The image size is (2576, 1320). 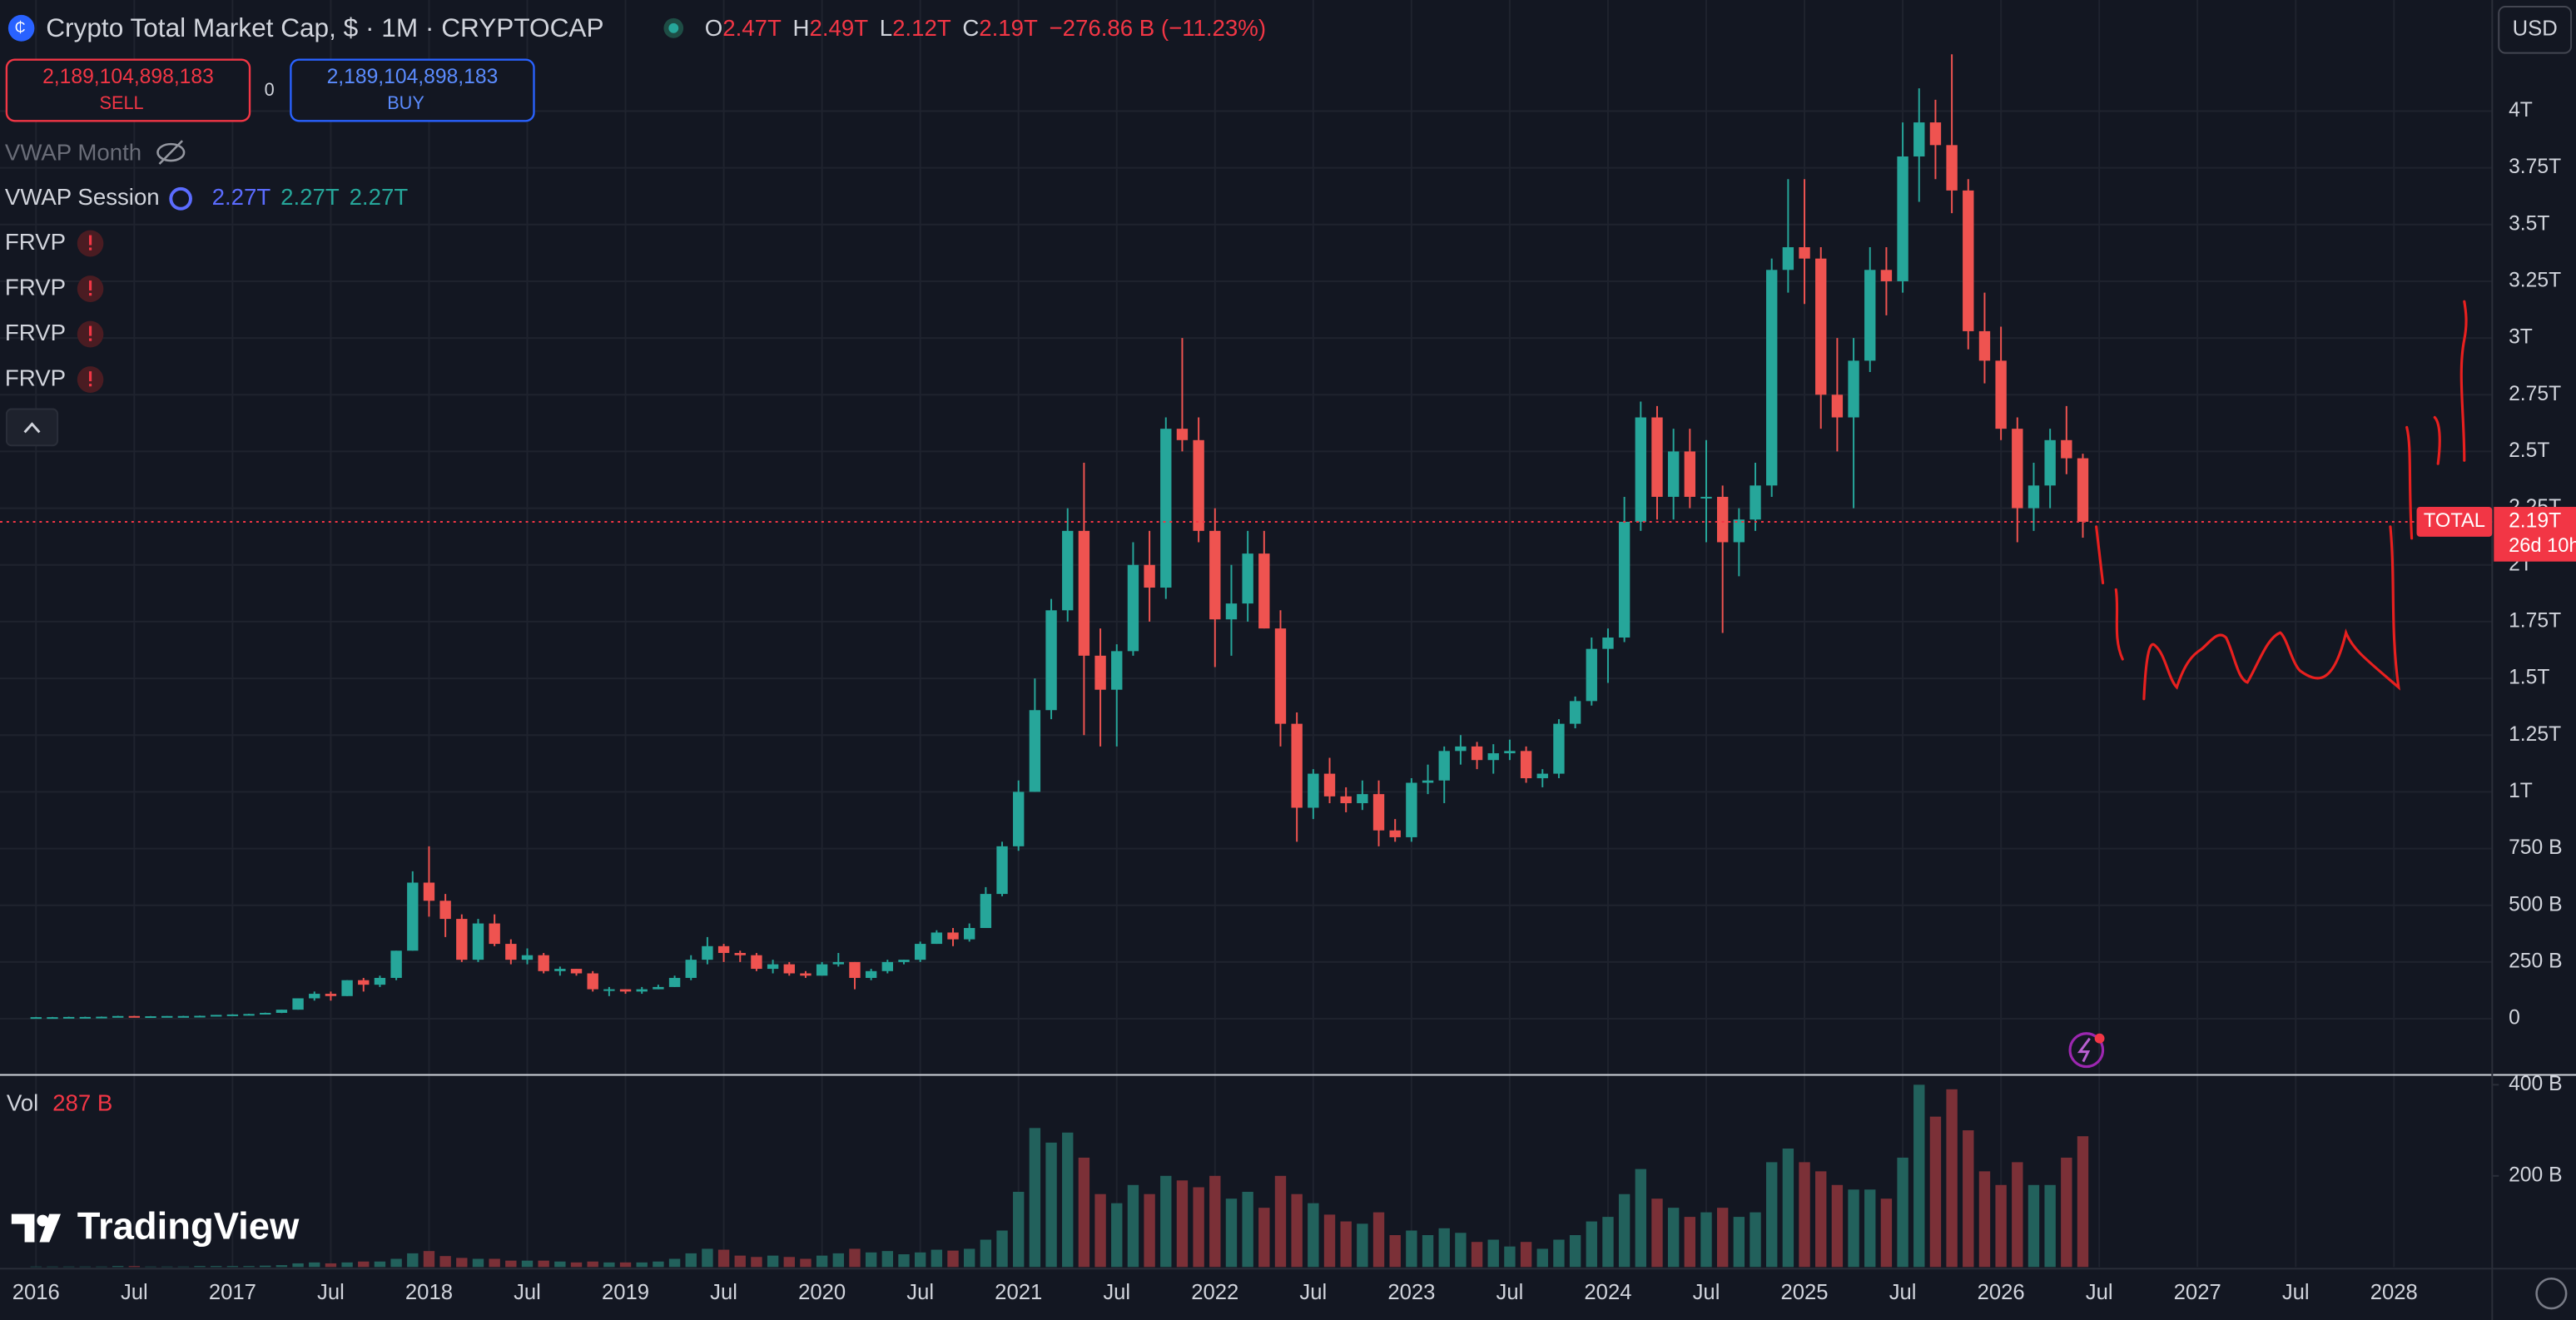 What do you see at coordinates (73, 152) in the screenshot?
I see `indicator-name: VWAP Month` at bounding box center [73, 152].